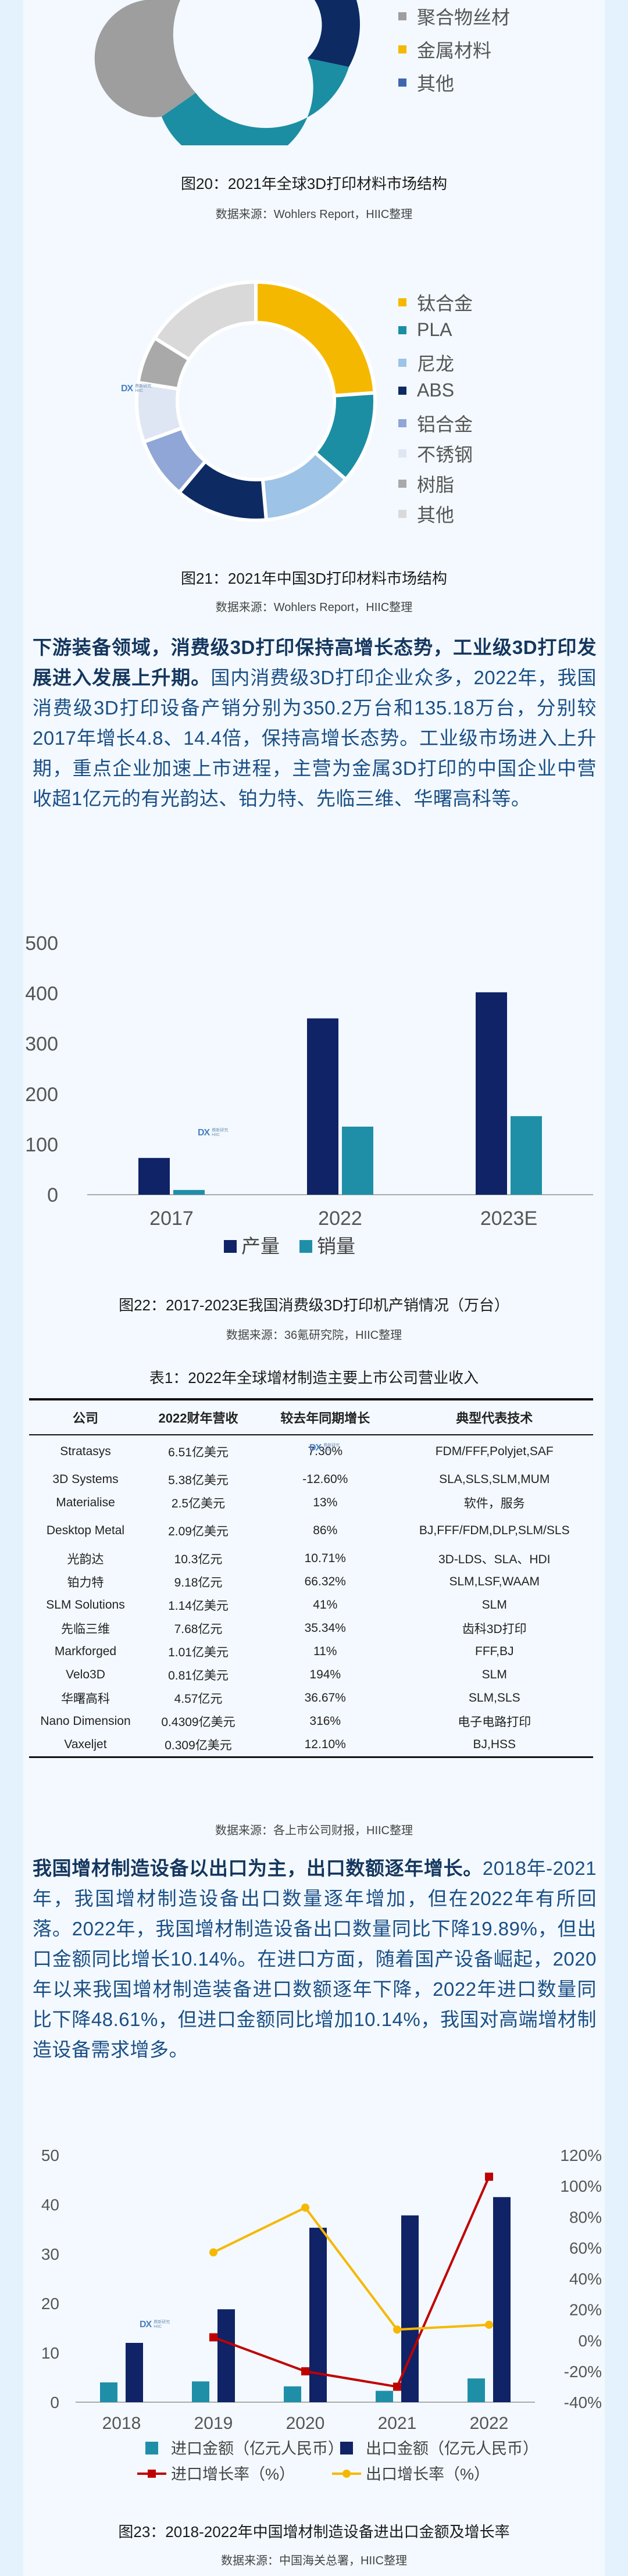 Image resolution: width=628 pixels, height=2576 pixels. I want to click on table1-cell: 35.34%, so click(325, 1628).